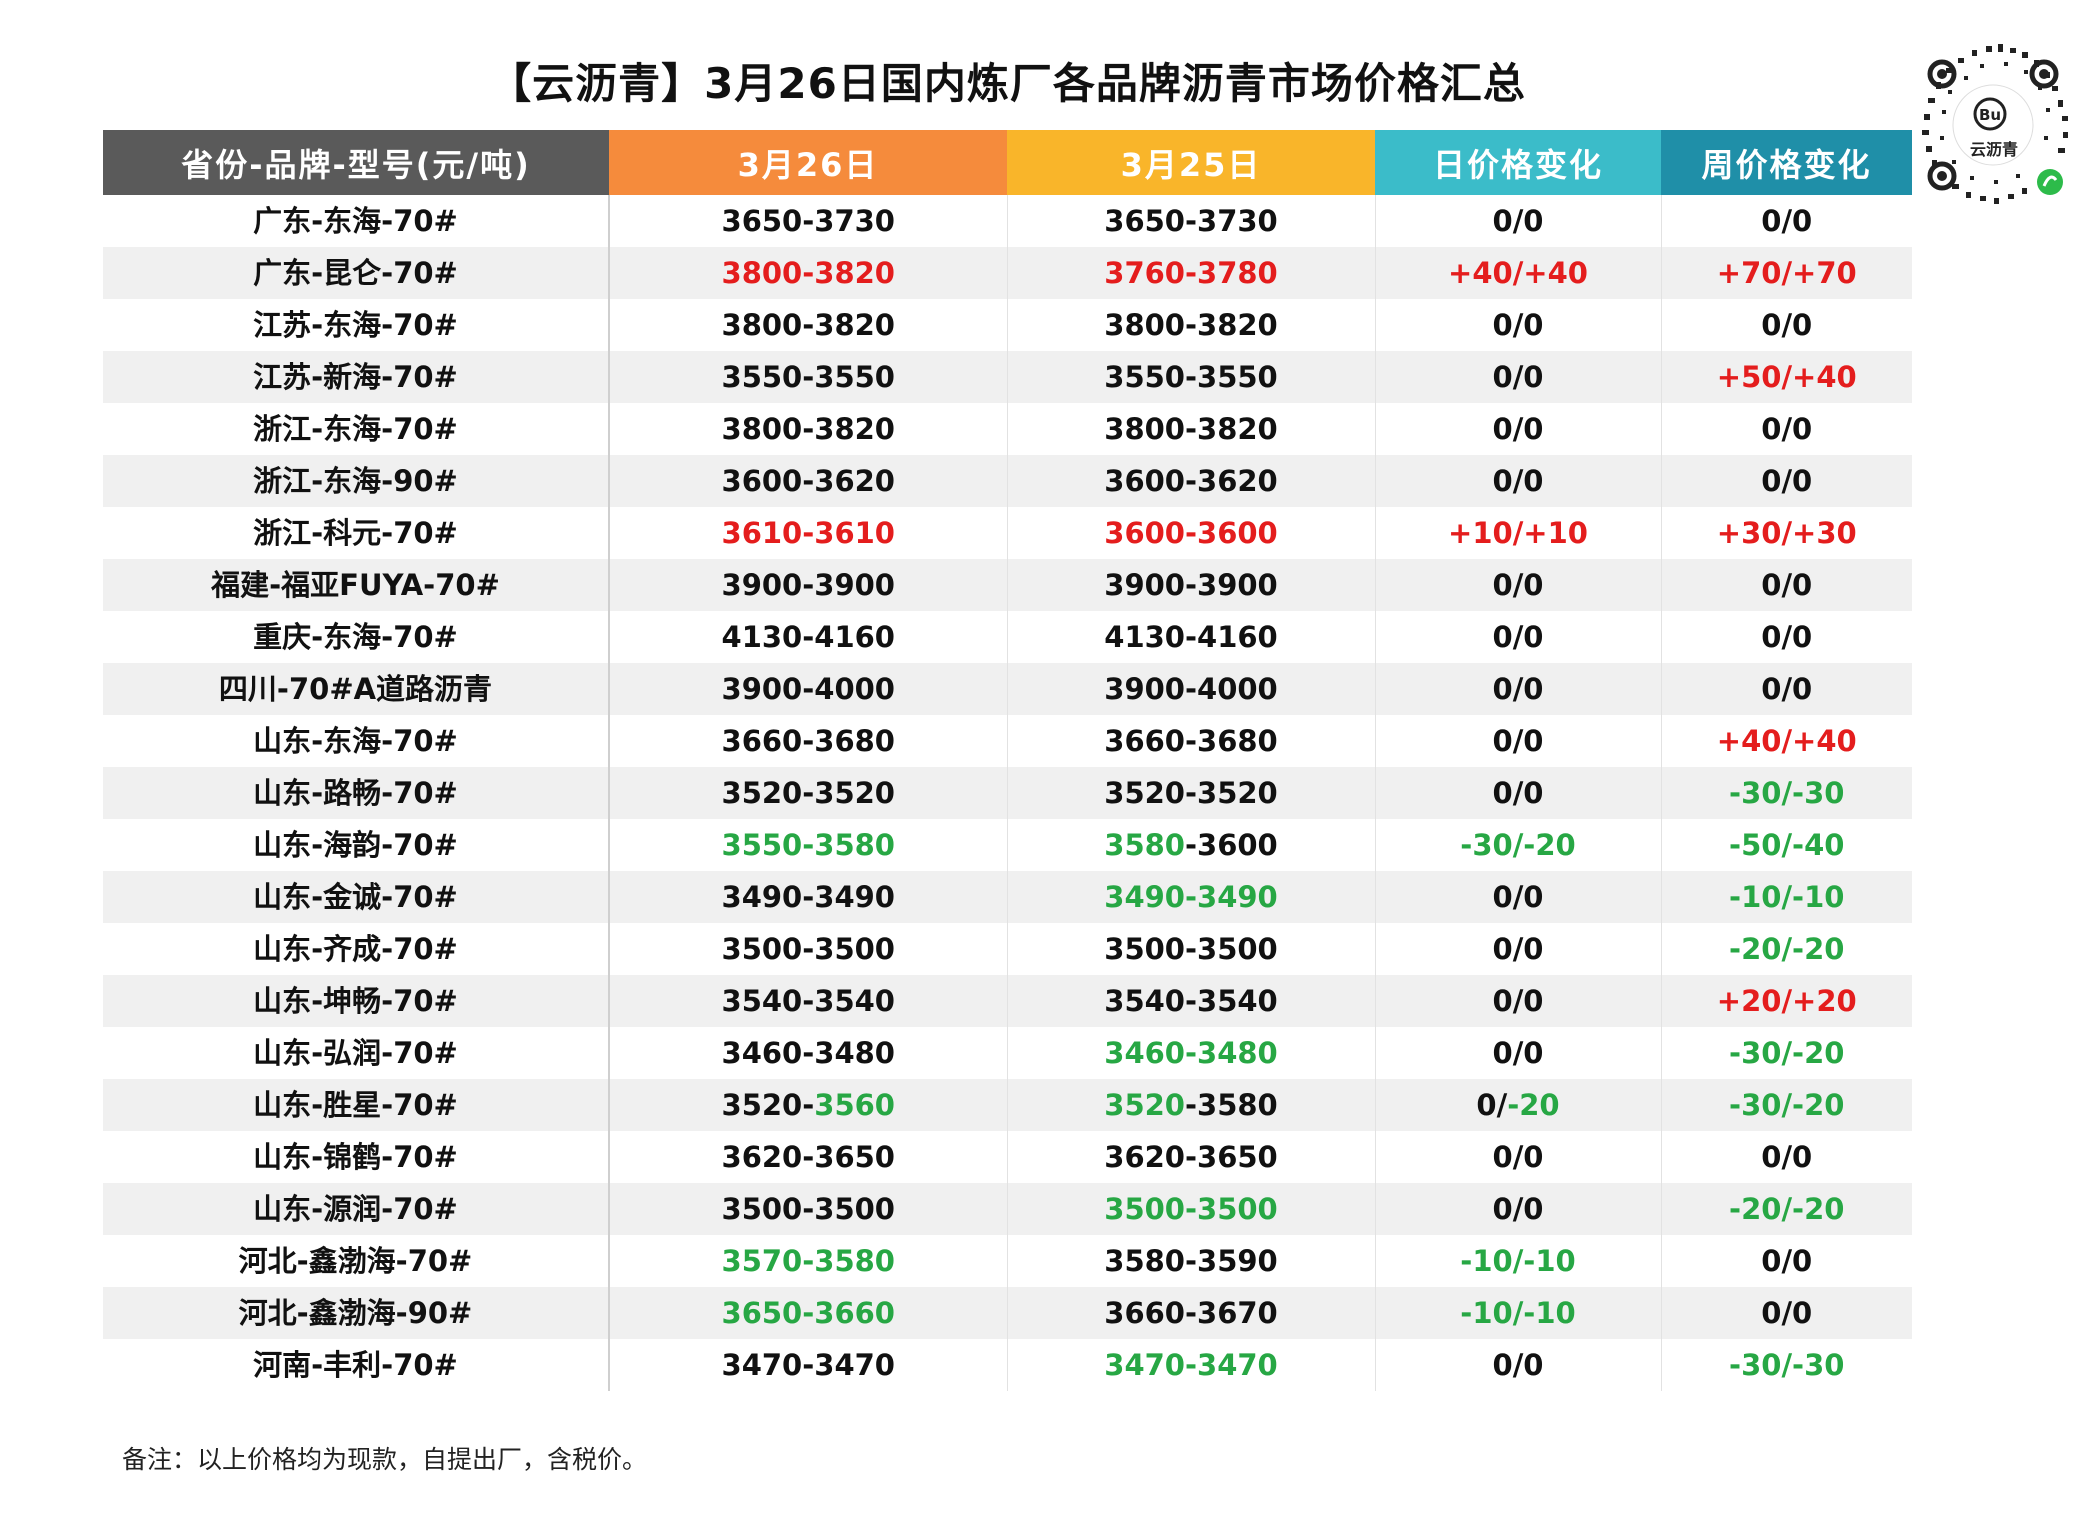  What do you see at coordinates (356, 845) in the screenshot?
I see `cell-product: 山东-海韵-70#` at bounding box center [356, 845].